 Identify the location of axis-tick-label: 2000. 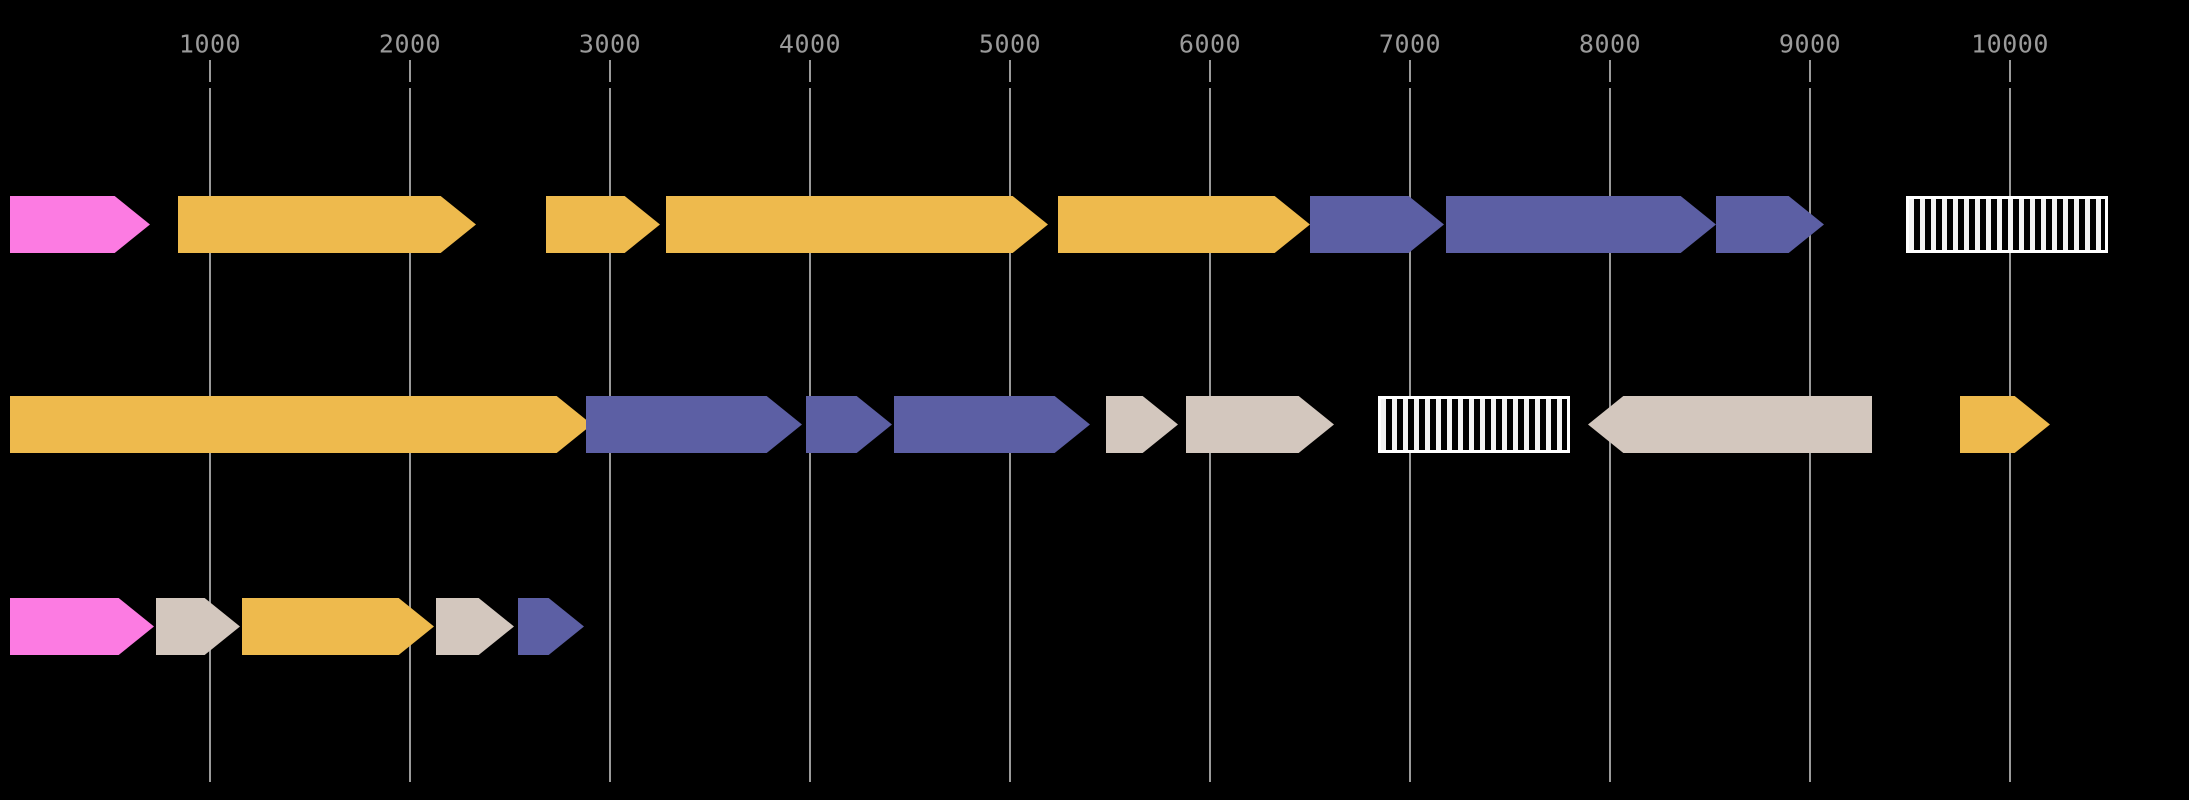
(410, 44).